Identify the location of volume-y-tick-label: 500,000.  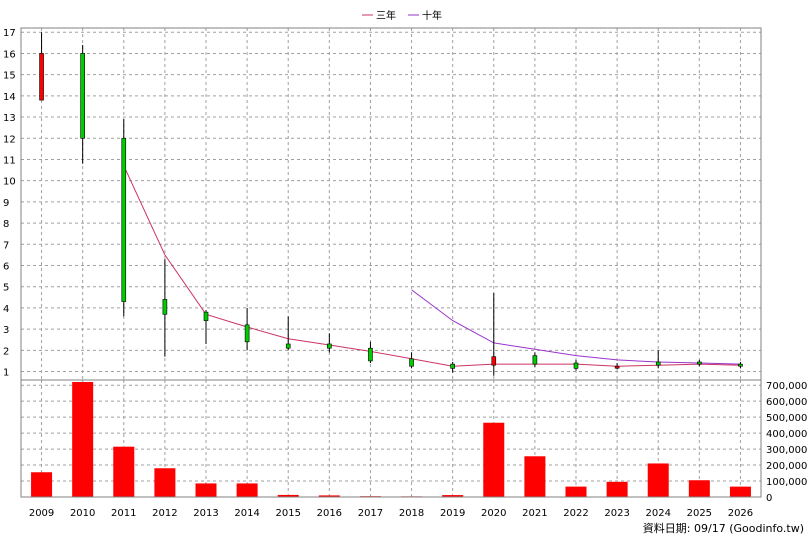
(786, 418).